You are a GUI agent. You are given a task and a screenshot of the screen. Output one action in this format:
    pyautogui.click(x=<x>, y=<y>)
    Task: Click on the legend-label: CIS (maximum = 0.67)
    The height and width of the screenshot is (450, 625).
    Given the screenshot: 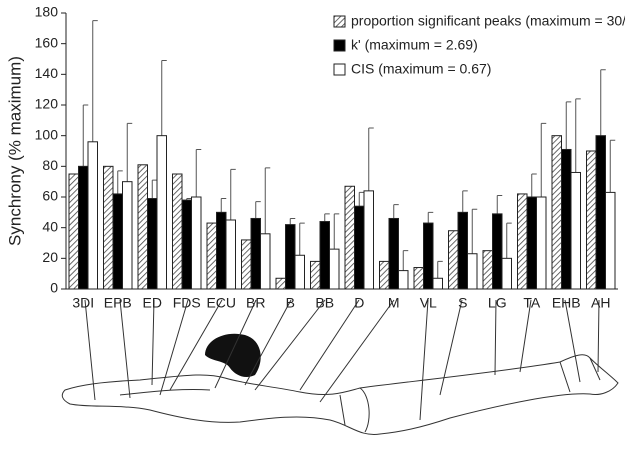 What is the action you would take?
    pyautogui.click(x=421, y=69)
    